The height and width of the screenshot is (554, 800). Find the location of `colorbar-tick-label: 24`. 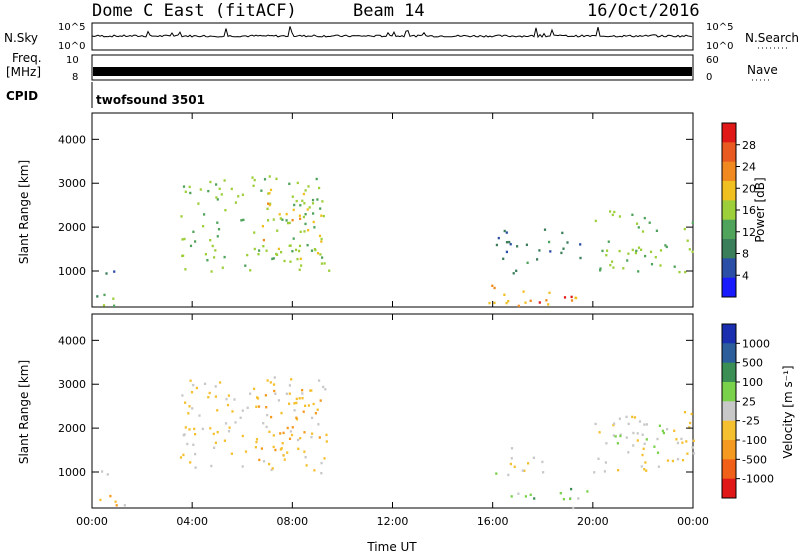

colorbar-tick-label: 24 is located at coordinates (749, 167).